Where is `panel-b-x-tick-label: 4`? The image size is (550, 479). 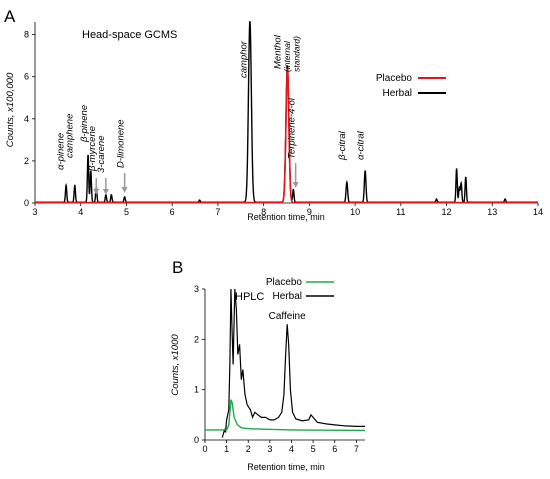 panel-b-x-tick-label: 4 is located at coordinates (291, 449).